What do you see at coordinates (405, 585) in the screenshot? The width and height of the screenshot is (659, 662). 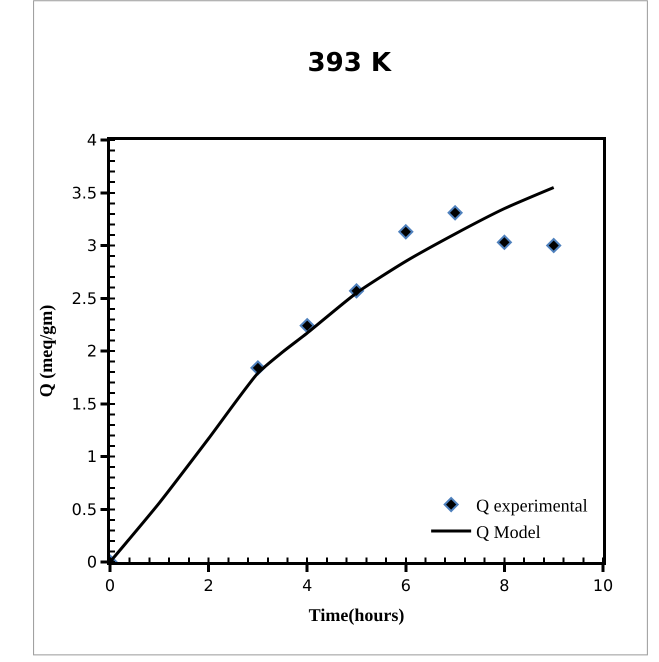 I see `x-tick-label: 6` at bounding box center [405, 585].